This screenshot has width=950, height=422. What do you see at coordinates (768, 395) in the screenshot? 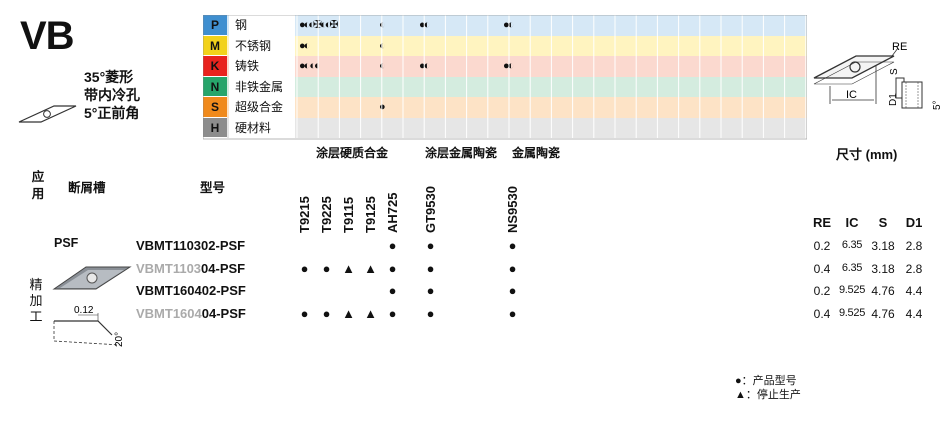
I see `legend-discontinued: ▲：停止生产` at bounding box center [768, 395].